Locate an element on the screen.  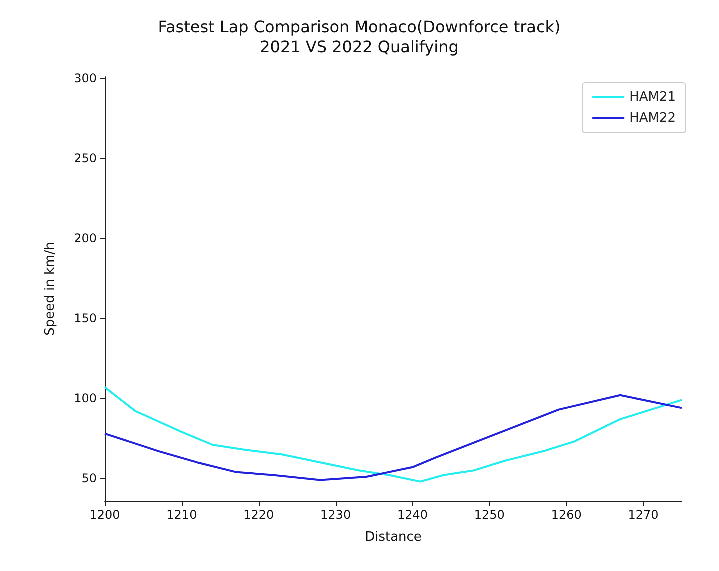
y-tick-label: 300 is located at coordinates (85, 79).